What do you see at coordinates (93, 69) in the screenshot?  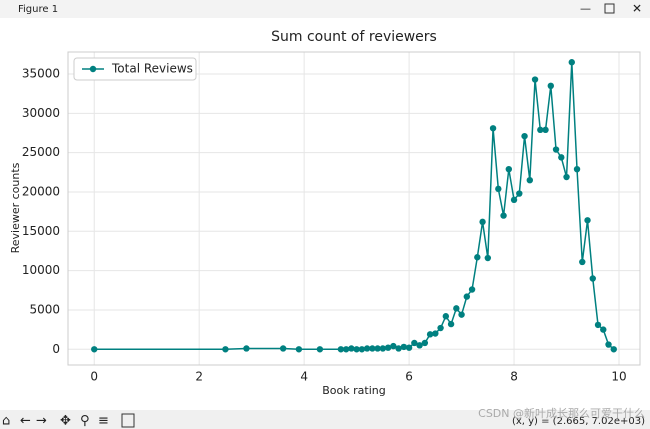 I see `legend-marker` at bounding box center [93, 69].